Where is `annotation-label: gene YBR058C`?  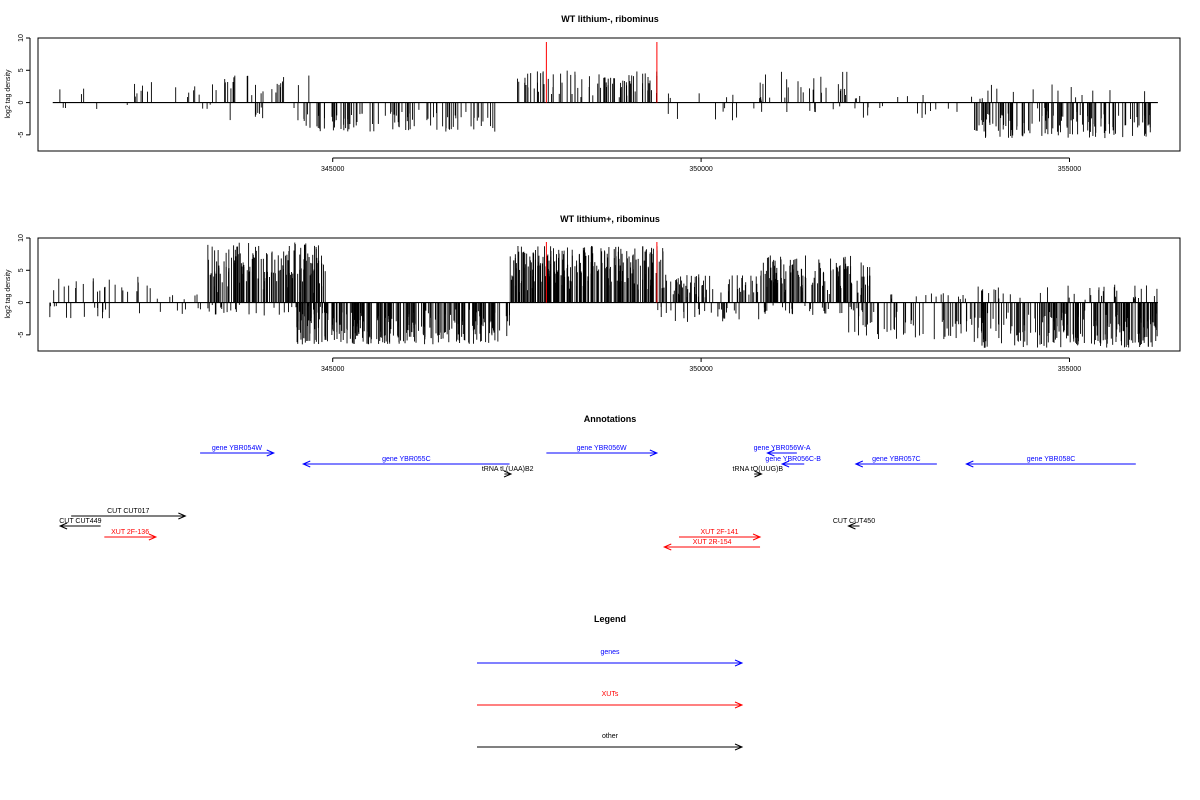
annotation-label: gene YBR058C is located at coordinates (1051, 459).